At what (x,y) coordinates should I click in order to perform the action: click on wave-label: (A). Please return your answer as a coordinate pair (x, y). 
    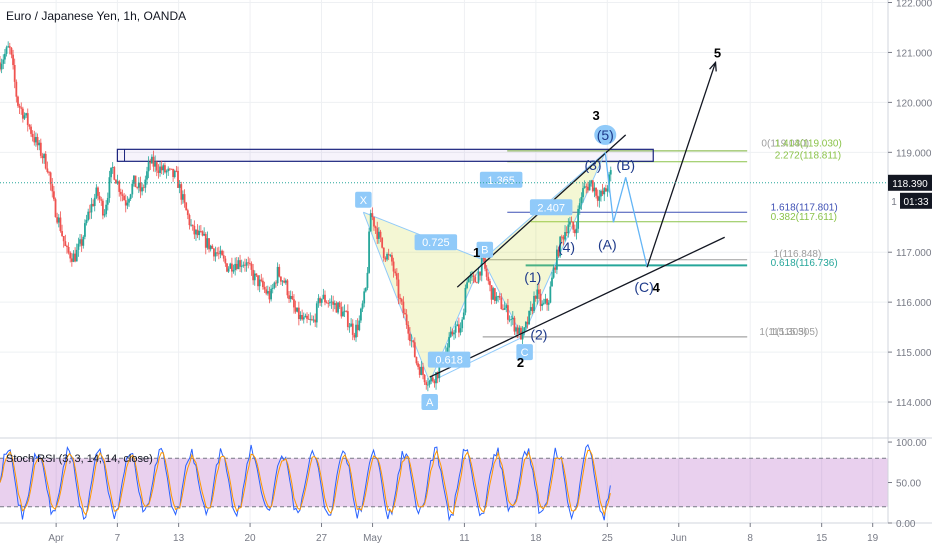
    Looking at the image, I should click on (607, 245).